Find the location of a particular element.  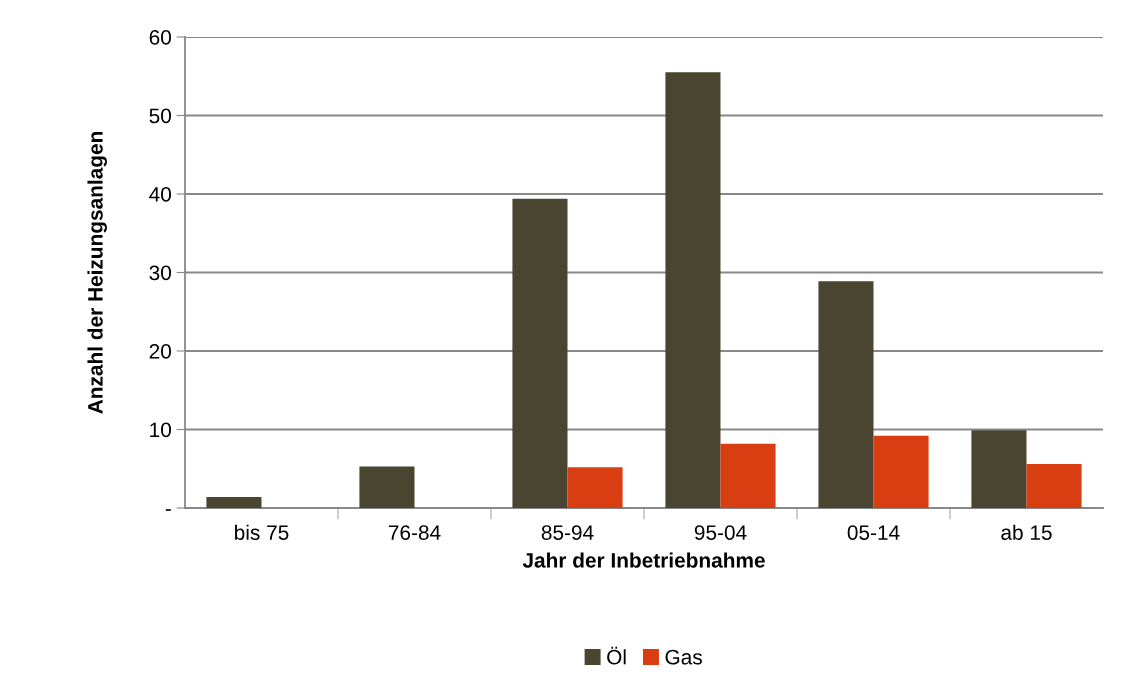

x-axis-title: Jahr der Inbetriebnahme is located at coordinates (643, 560).